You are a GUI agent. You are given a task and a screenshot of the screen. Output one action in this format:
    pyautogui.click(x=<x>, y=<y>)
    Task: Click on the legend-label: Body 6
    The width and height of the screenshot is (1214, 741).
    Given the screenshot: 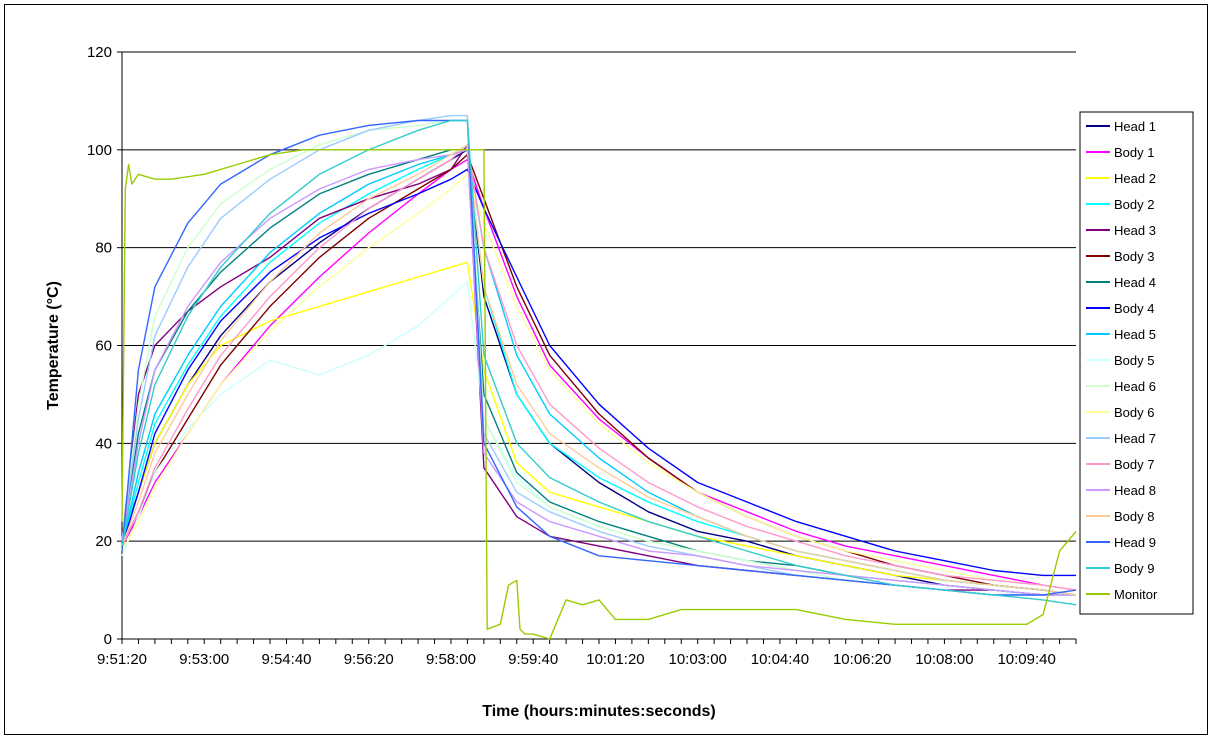 What is the action you would take?
    pyautogui.click(x=1134, y=412)
    